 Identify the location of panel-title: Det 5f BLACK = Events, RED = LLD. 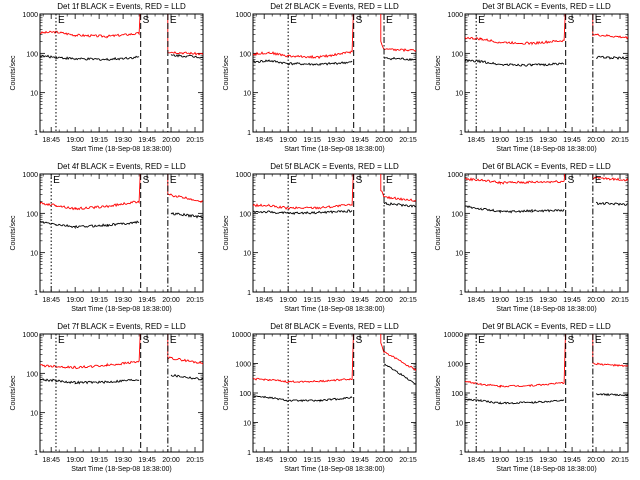
(334, 166).